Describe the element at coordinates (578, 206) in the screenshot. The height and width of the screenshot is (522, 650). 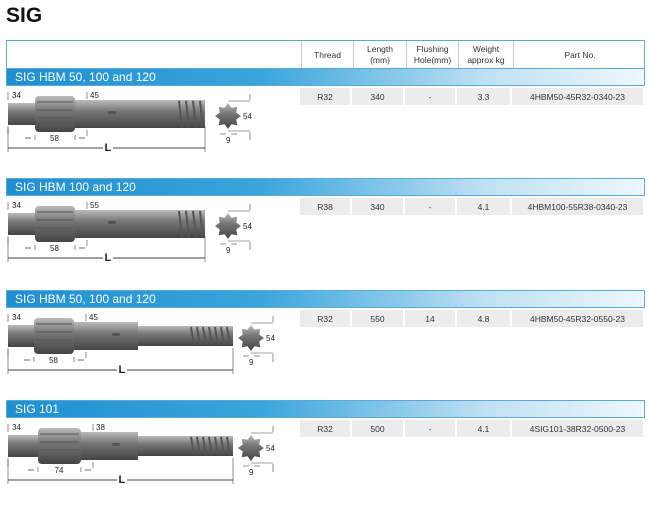
I see `cell-part: 4HBM100-55R38-0340-23` at that location.